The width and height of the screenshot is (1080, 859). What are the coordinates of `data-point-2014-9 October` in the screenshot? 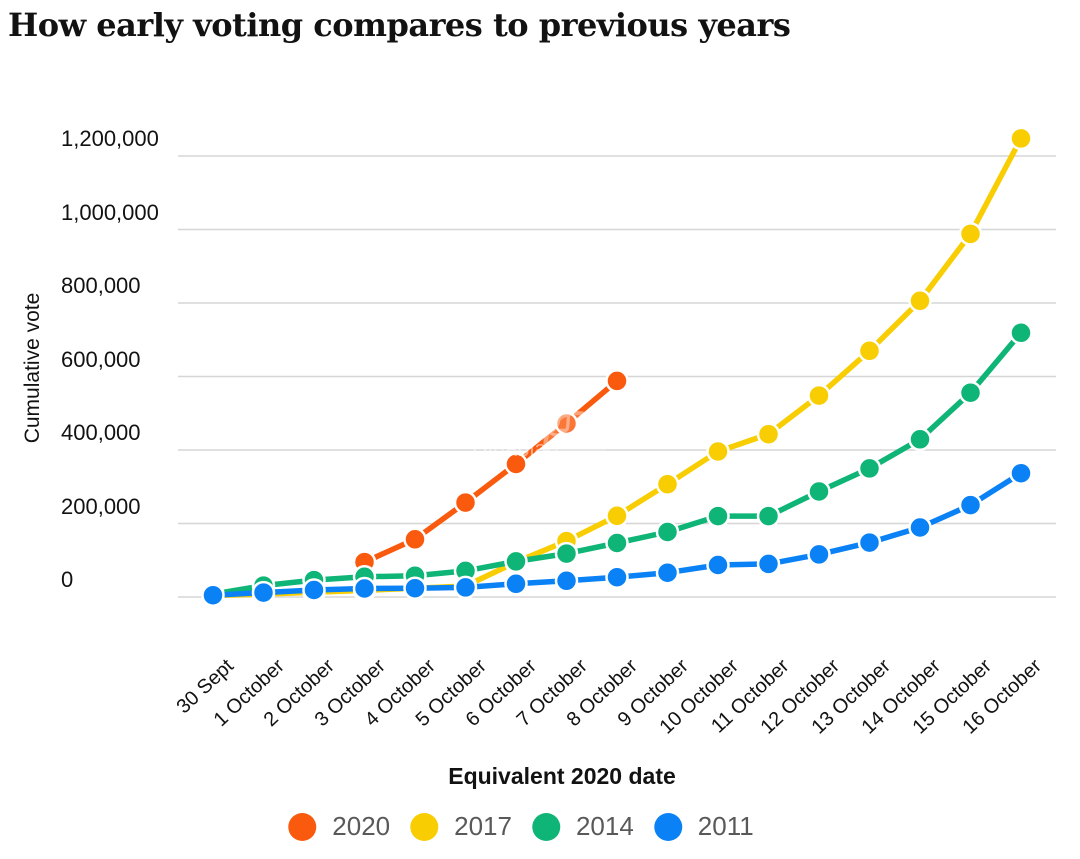 It's located at (667, 532).